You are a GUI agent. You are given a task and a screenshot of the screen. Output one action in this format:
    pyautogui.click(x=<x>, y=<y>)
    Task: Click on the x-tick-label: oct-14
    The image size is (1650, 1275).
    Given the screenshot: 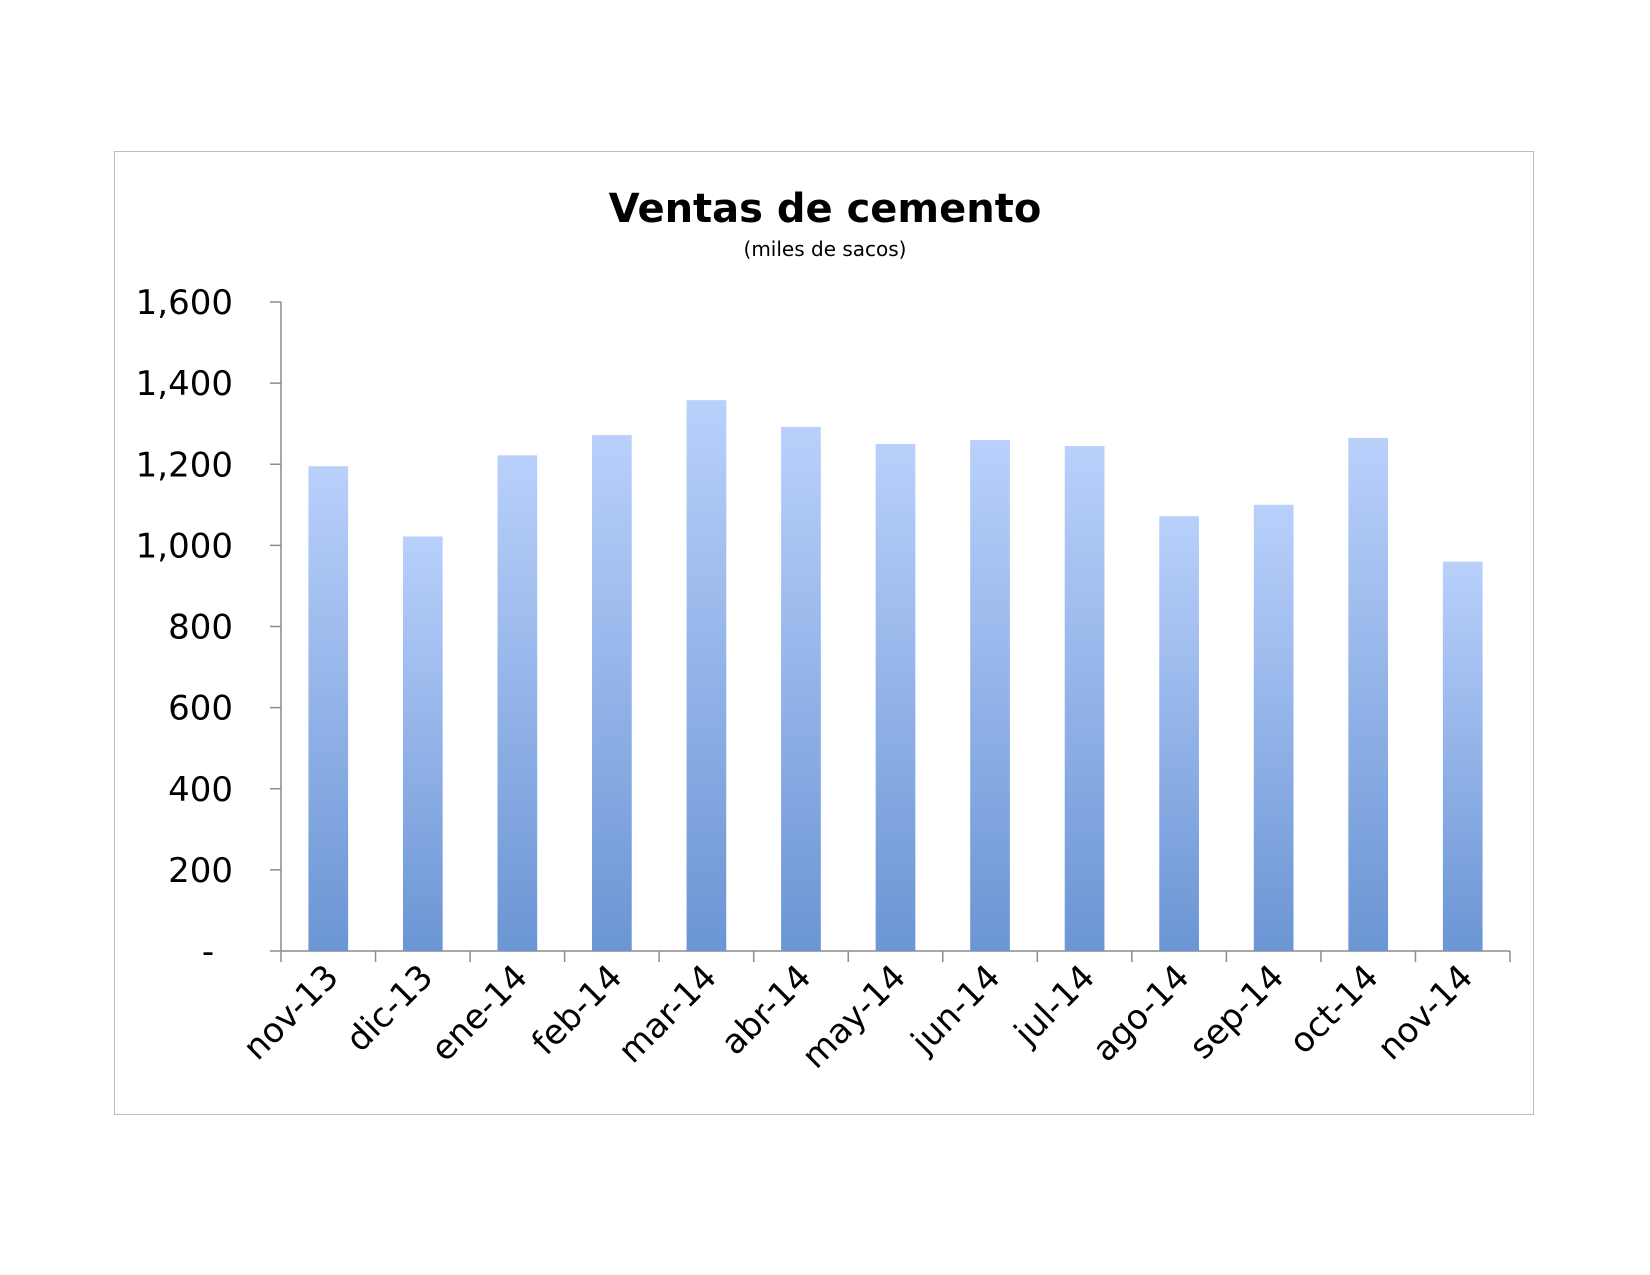 What is the action you would take?
    pyautogui.click(x=1334, y=1009)
    